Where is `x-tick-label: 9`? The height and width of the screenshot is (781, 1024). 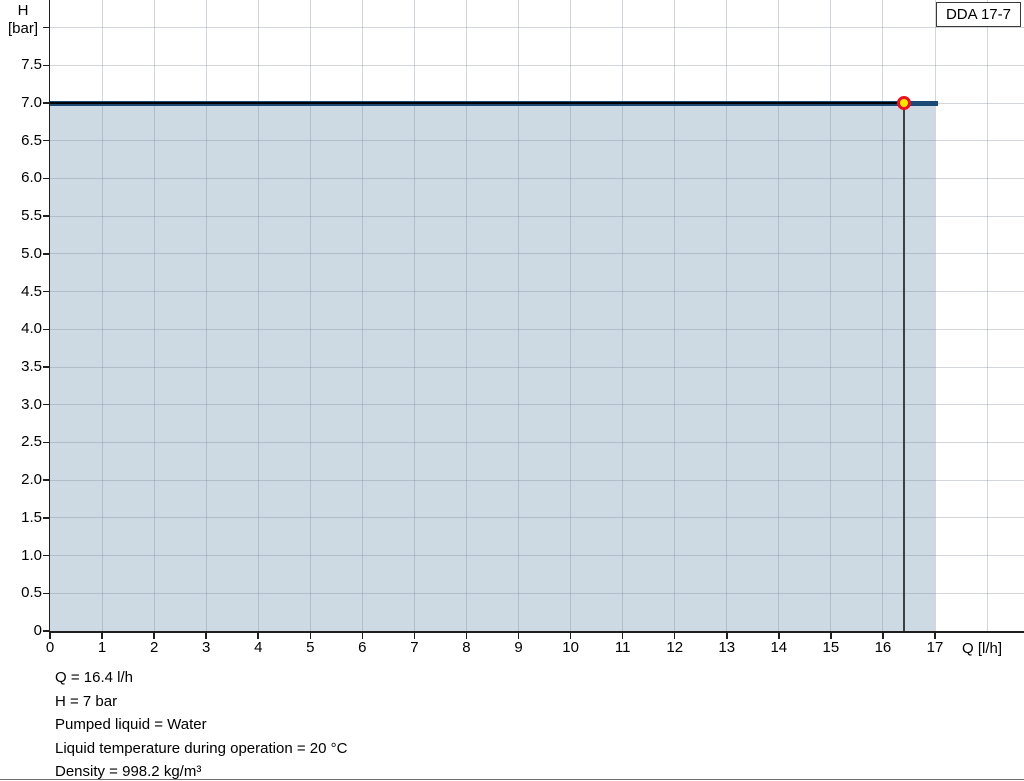 x-tick-label: 9 is located at coordinates (518, 647).